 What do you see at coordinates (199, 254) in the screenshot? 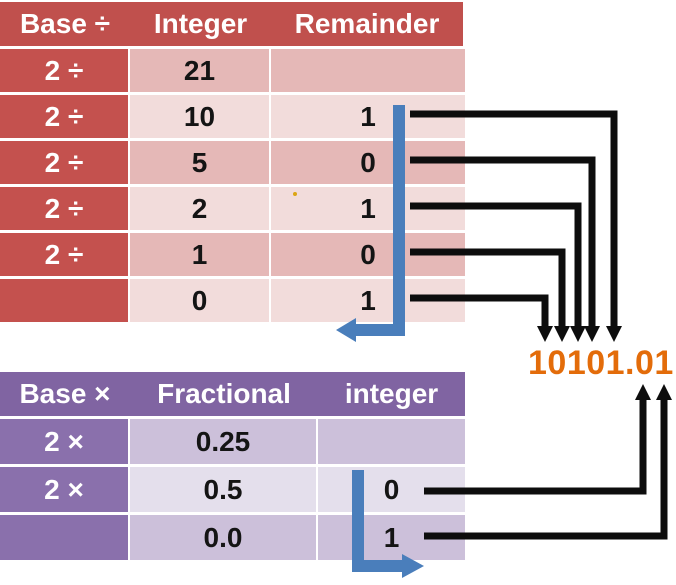
I see `cell-integer-4: 1` at bounding box center [199, 254].